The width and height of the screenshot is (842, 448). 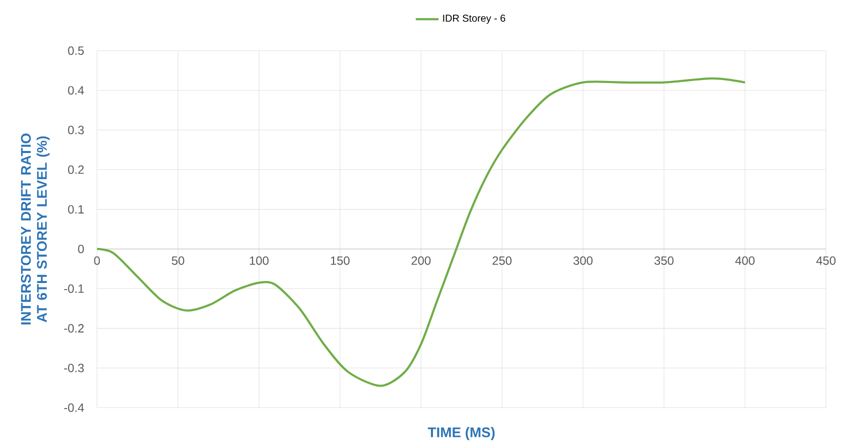 I want to click on y-axis-title: INTERSTOREY DRIFT RATIO AT 6TH STOREY LEVEL (%), so click(x=35, y=229).